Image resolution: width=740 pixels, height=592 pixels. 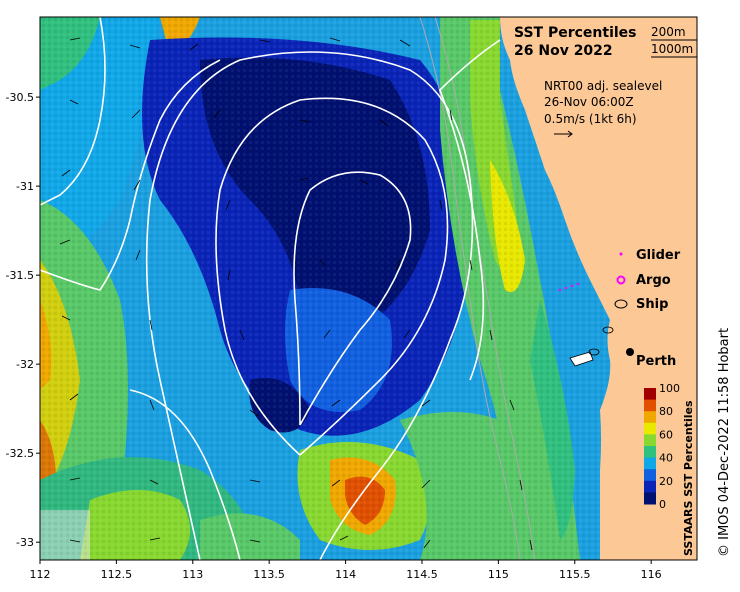 I want to click on colorbar-tick-label: 60, so click(x=666, y=434).